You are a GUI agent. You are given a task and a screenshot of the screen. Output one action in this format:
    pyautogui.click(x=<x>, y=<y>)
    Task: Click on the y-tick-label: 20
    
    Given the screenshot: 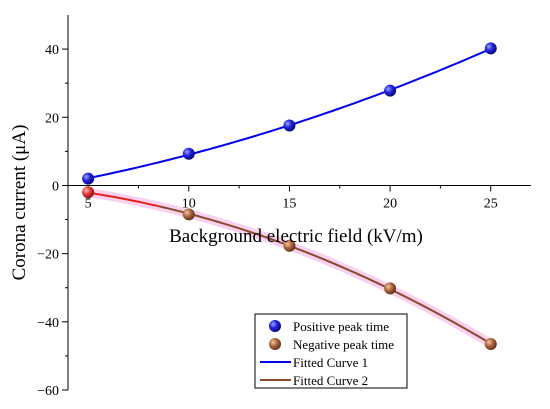 What is the action you would take?
    pyautogui.click(x=52, y=118)
    